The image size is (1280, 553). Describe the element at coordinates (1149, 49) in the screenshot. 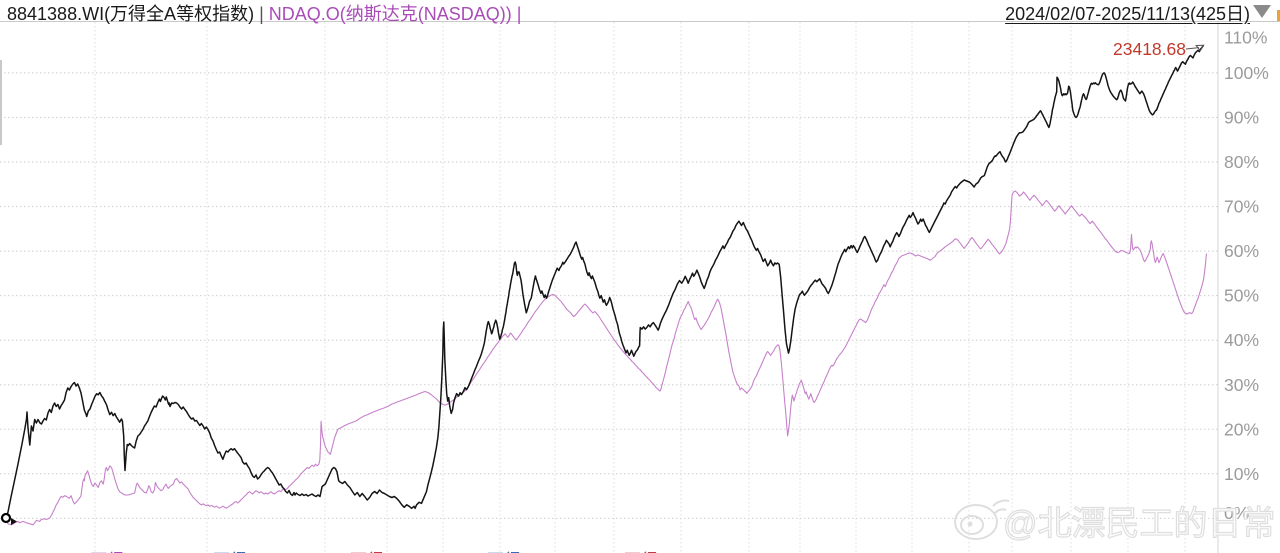

I see `svg-text: 23418.68` at that location.